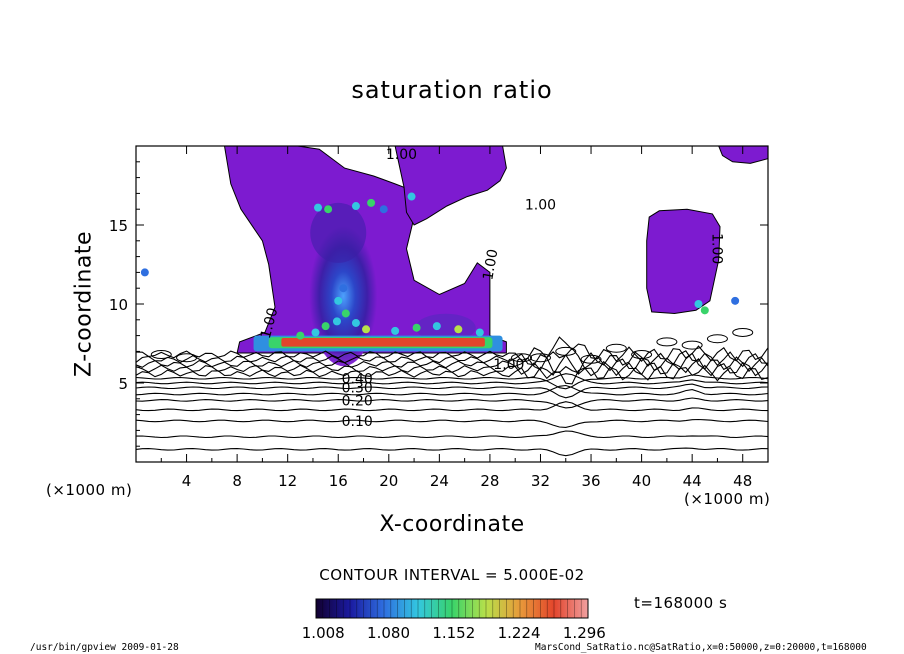  I want to click on saturation-upper-core, so click(338, 232).